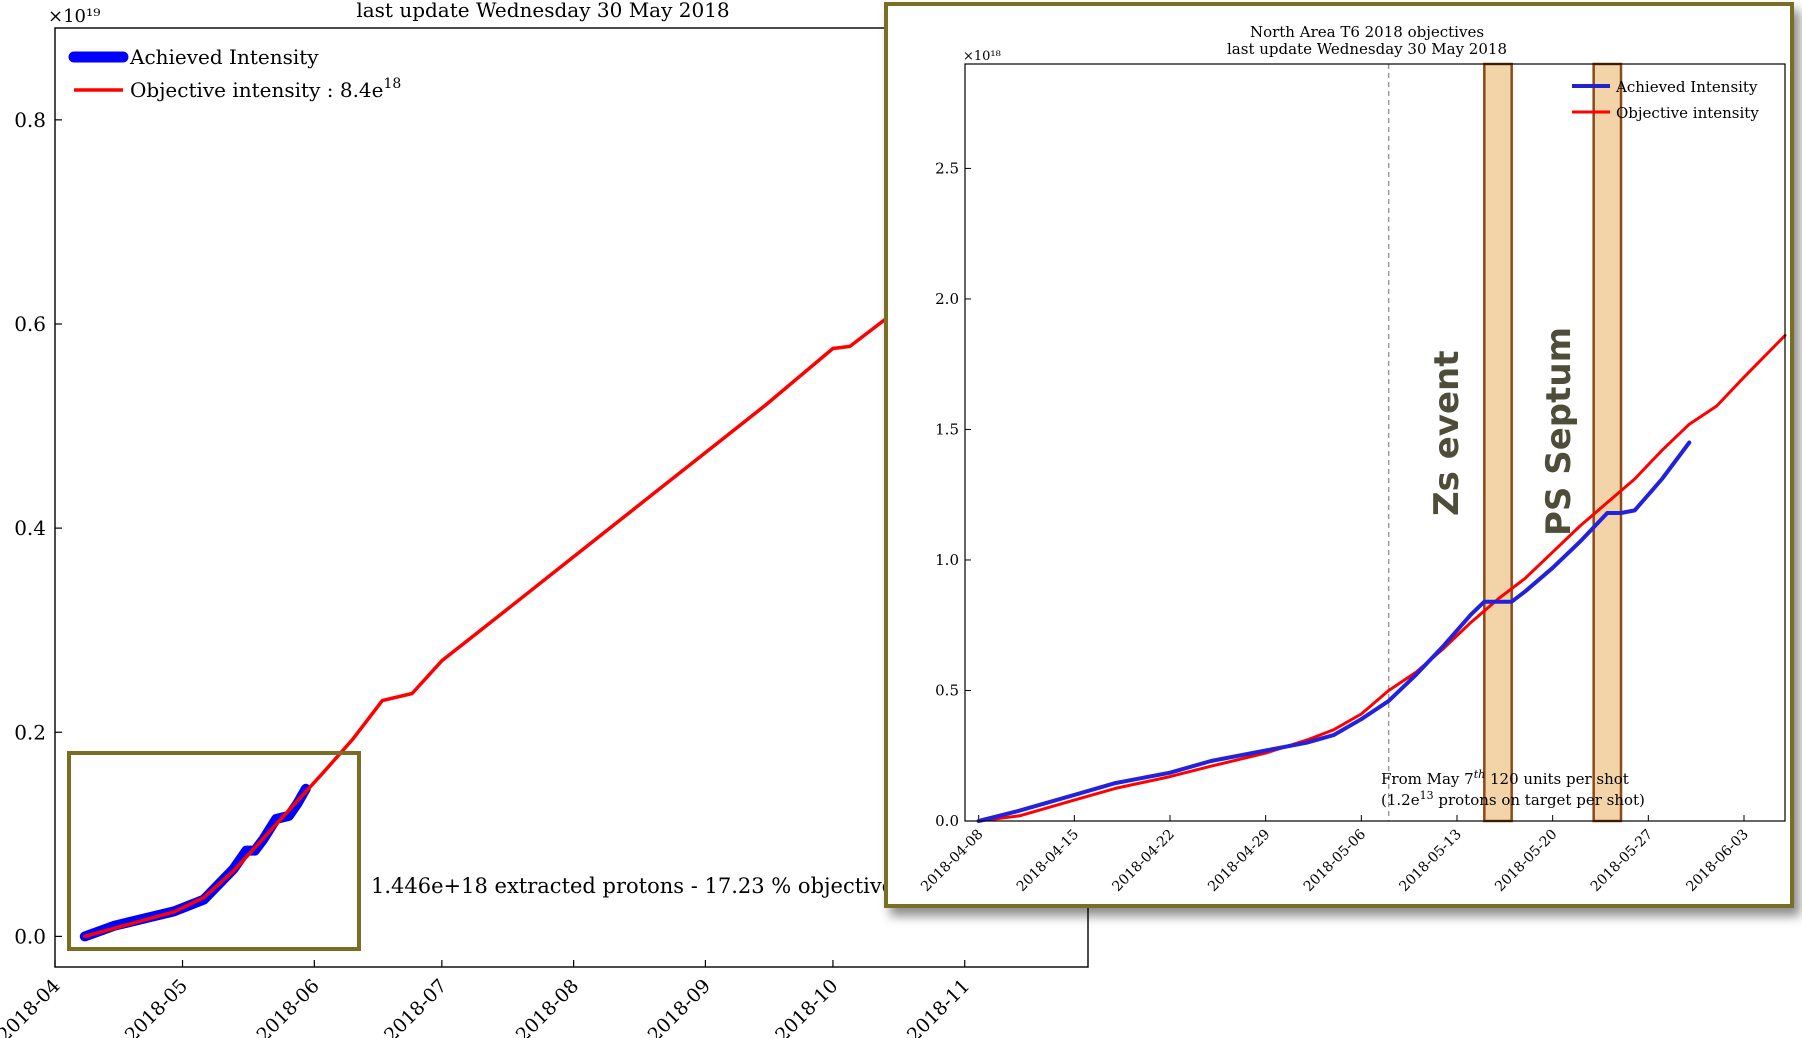 Image resolution: width=1802 pixels, height=1038 pixels. Describe the element at coordinates (938, 1006) in the screenshot. I see `main-x-tick-label: 2018-11` at that location.